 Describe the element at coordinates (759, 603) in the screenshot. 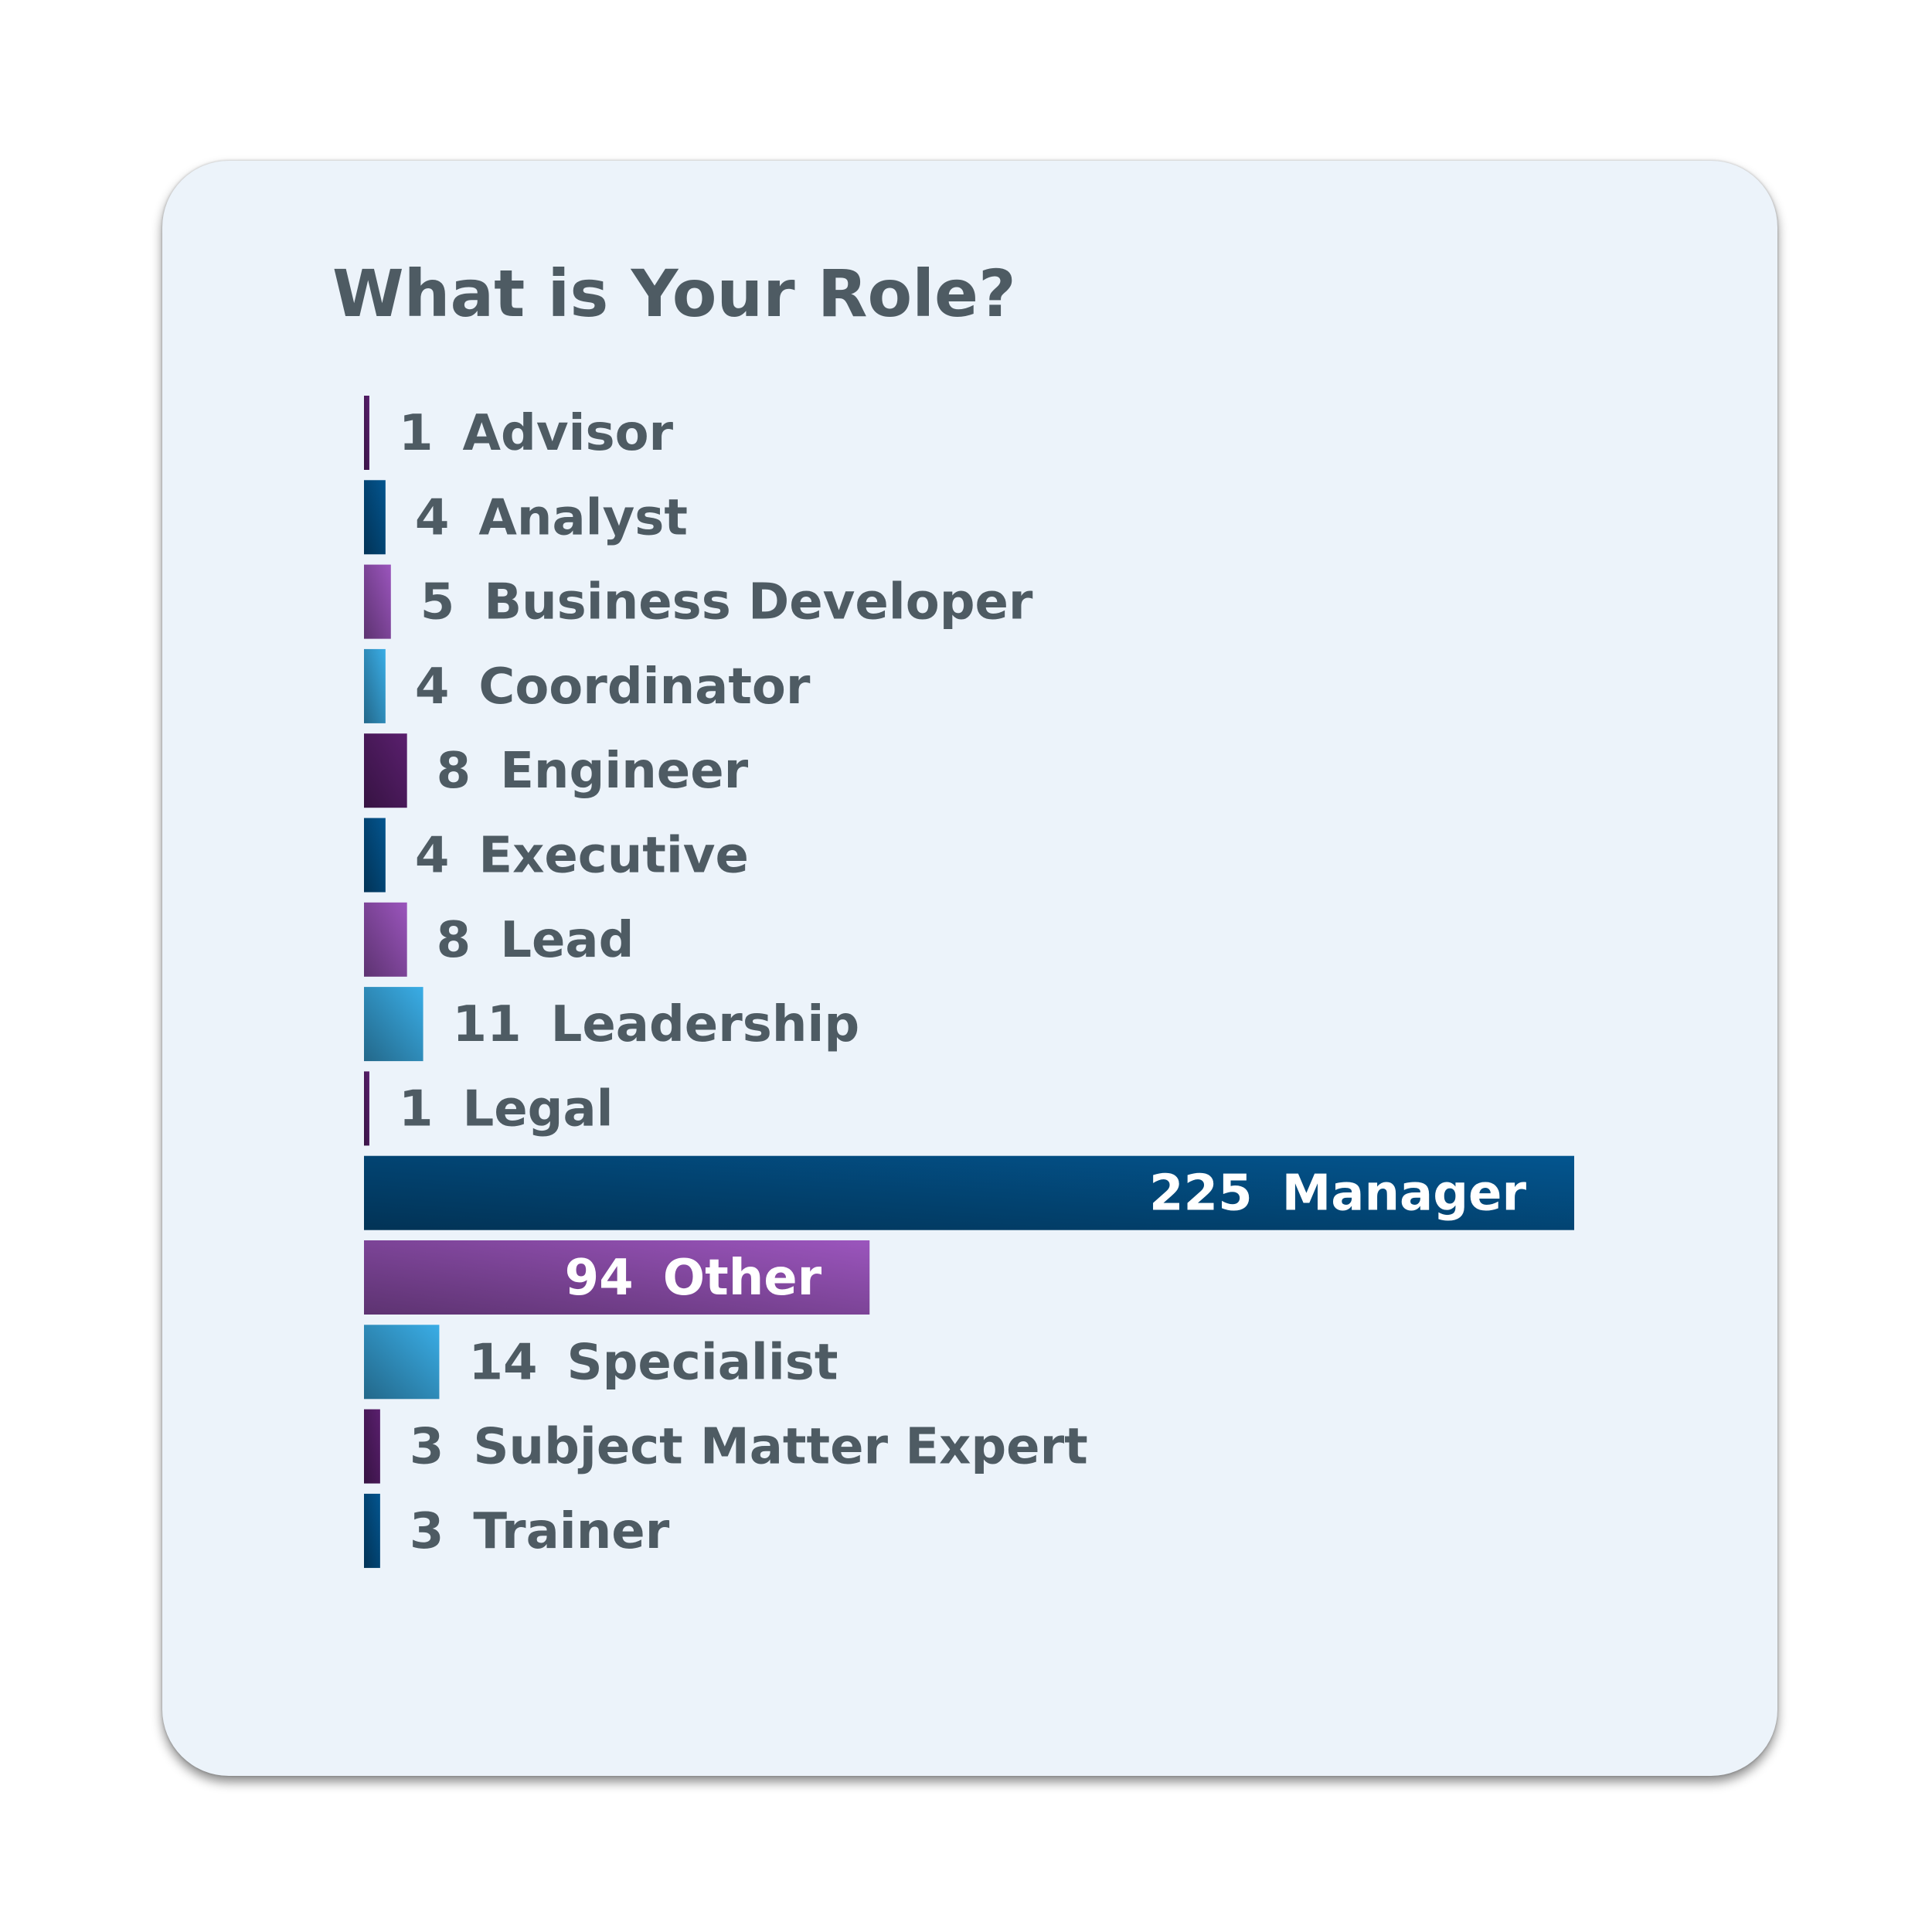

I see `bar-category-label: Business Developer` at that location.